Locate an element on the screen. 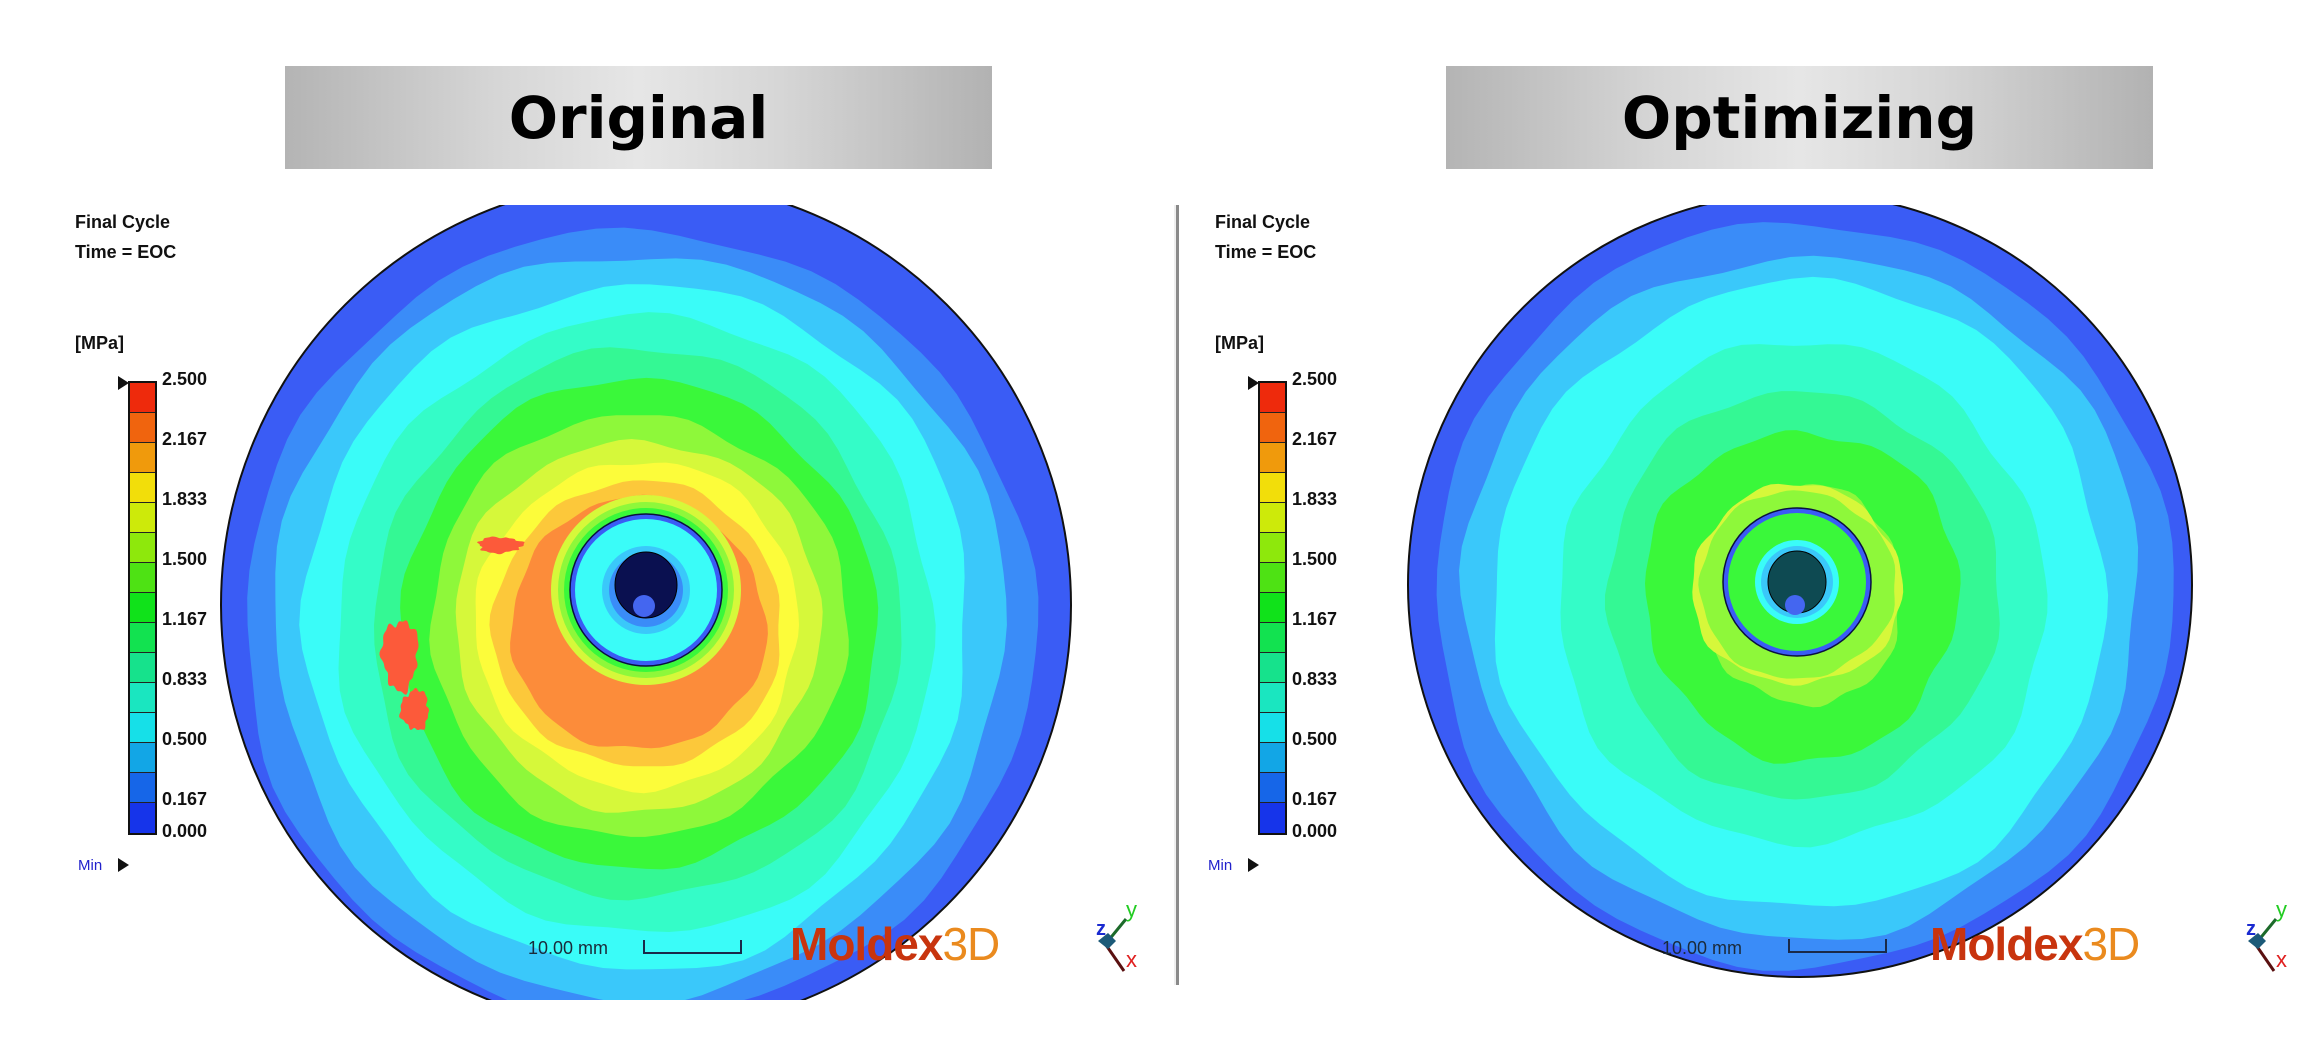  optimizing-banner: Optimizing is located at coordinates (1799, 117).